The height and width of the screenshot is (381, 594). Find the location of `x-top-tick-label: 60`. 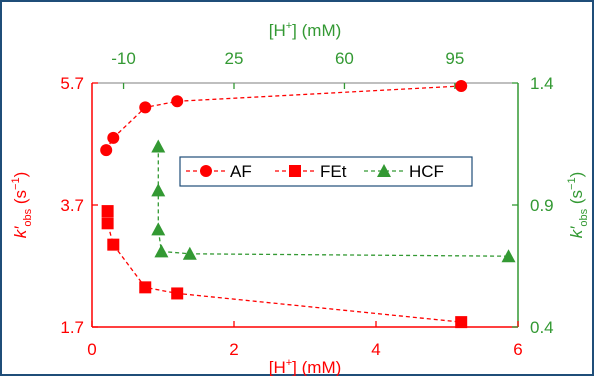

x-top-tick-label: 60 is located at coordinates (344, 58).